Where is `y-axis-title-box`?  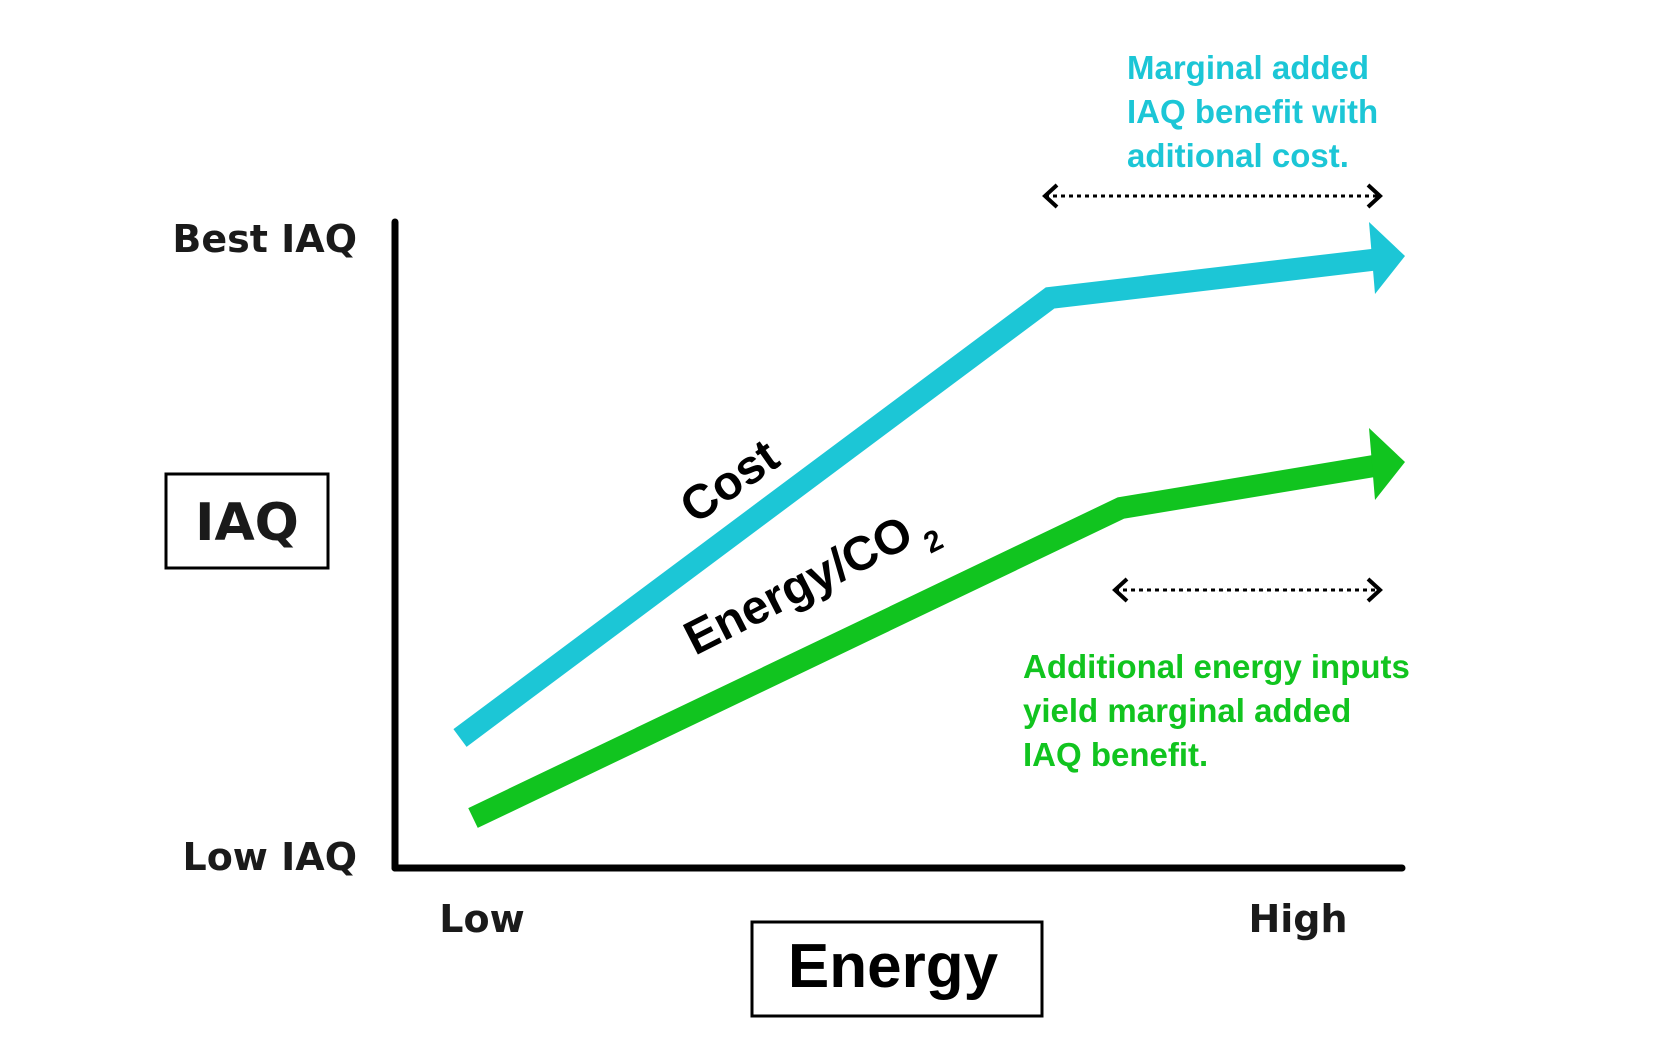
y-axis-title-box is located at coordinates (247, 521).